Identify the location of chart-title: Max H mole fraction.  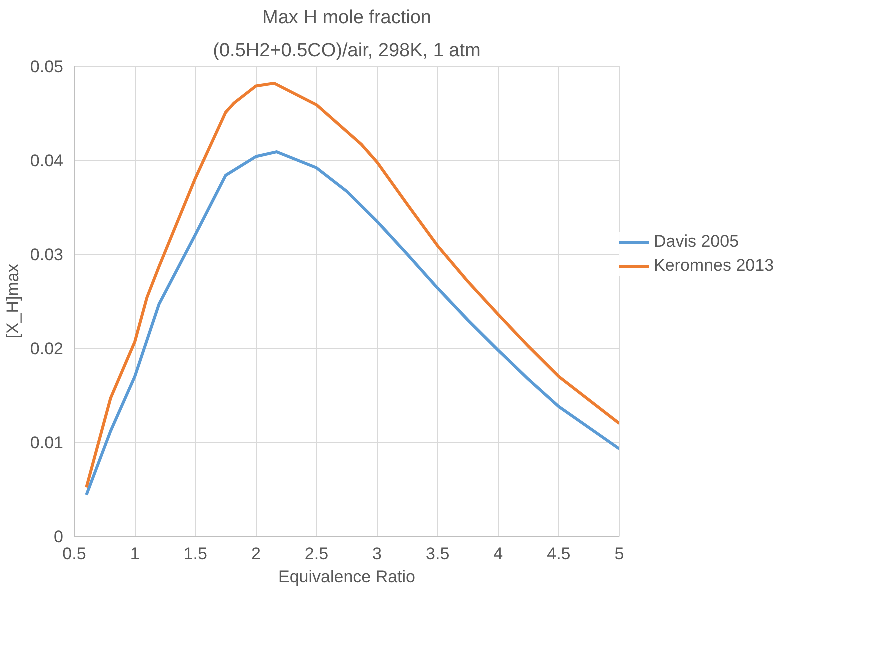
(347, 18).